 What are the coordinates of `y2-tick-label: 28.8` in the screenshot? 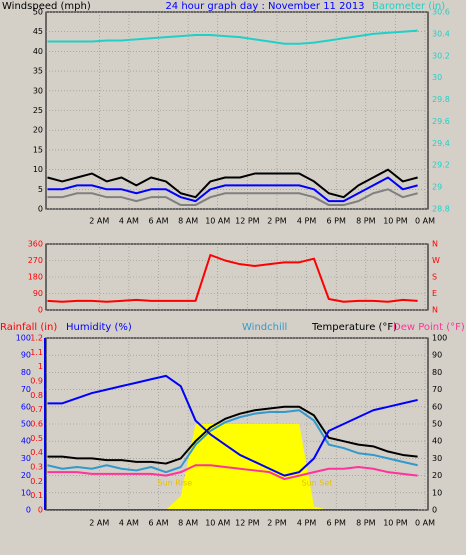 It's located at (441, 209).